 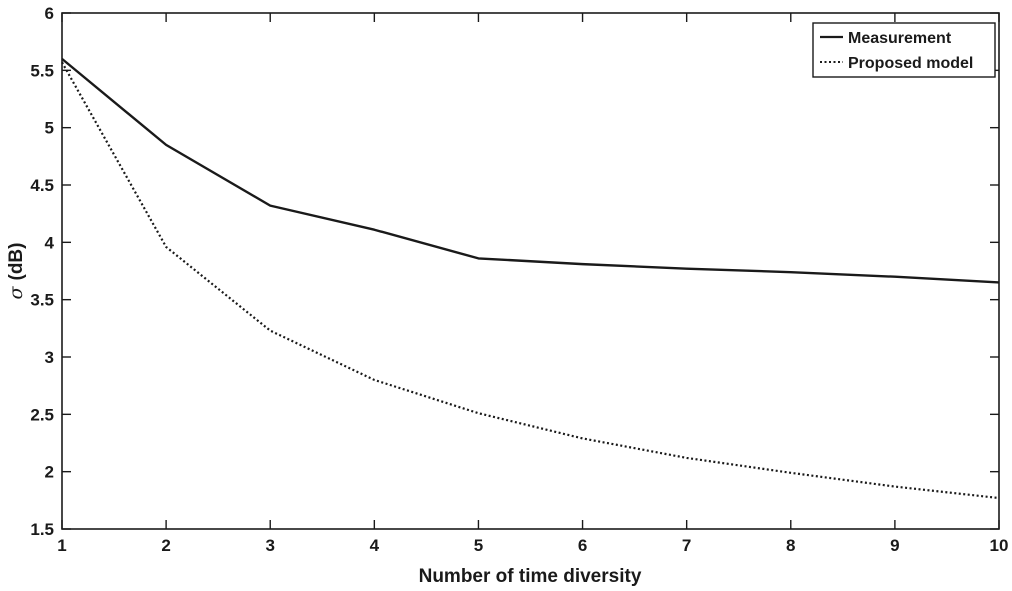 What do you see at coordinates (49, 357) in the screenshot?
I see `y-tick-label: 3` at bounding box center [49, 357].